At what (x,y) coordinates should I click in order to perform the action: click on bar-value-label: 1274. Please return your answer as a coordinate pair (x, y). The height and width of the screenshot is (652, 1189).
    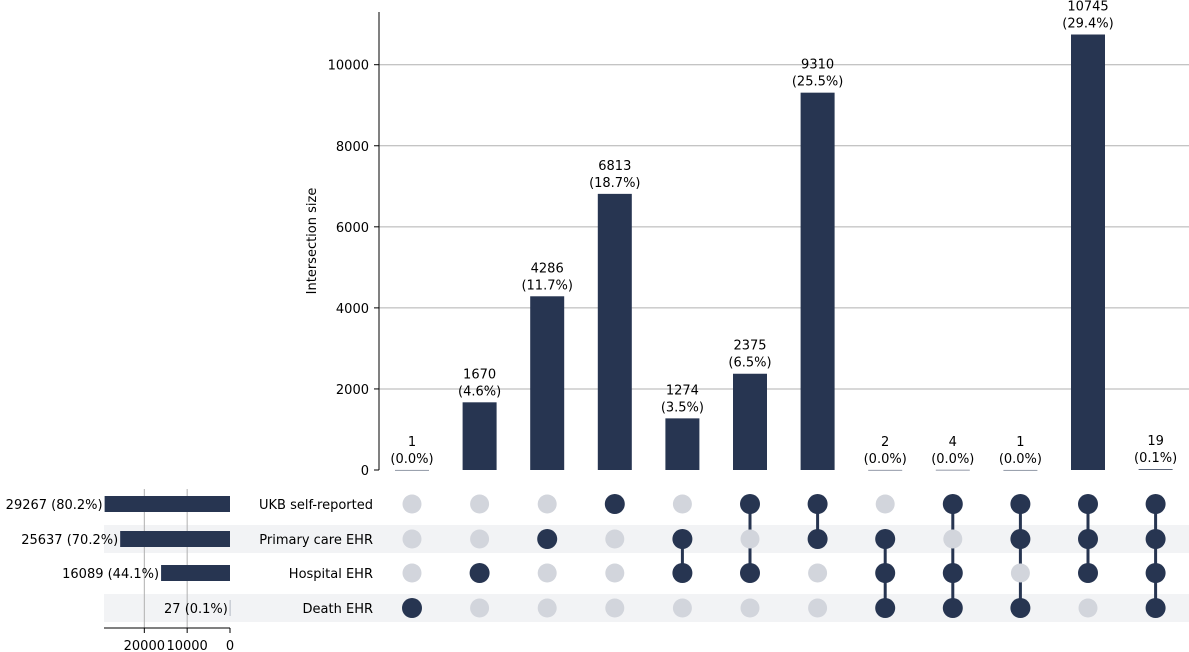
    Looking at the image, I should click on (682, 390).